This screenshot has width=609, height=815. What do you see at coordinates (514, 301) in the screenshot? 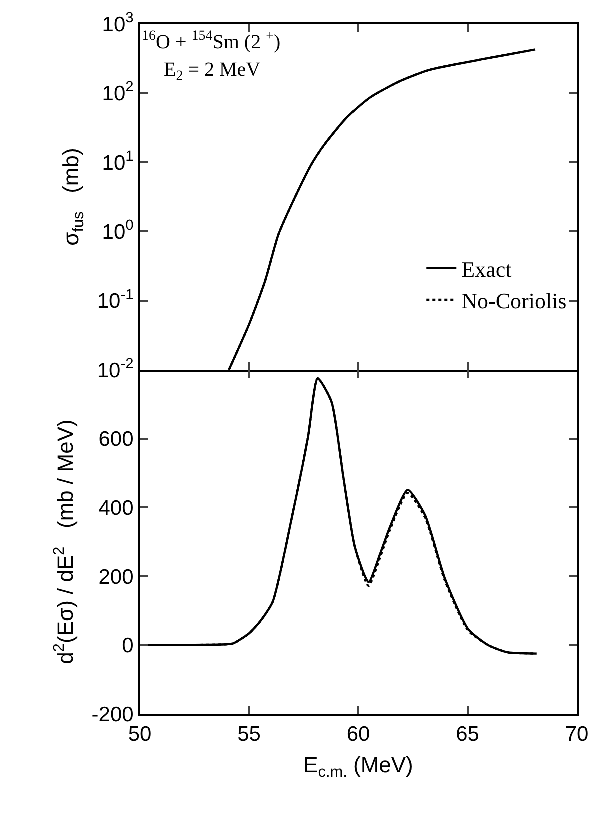
I see `legend-label: No-Coriolis` at bounding box center [514, 301].